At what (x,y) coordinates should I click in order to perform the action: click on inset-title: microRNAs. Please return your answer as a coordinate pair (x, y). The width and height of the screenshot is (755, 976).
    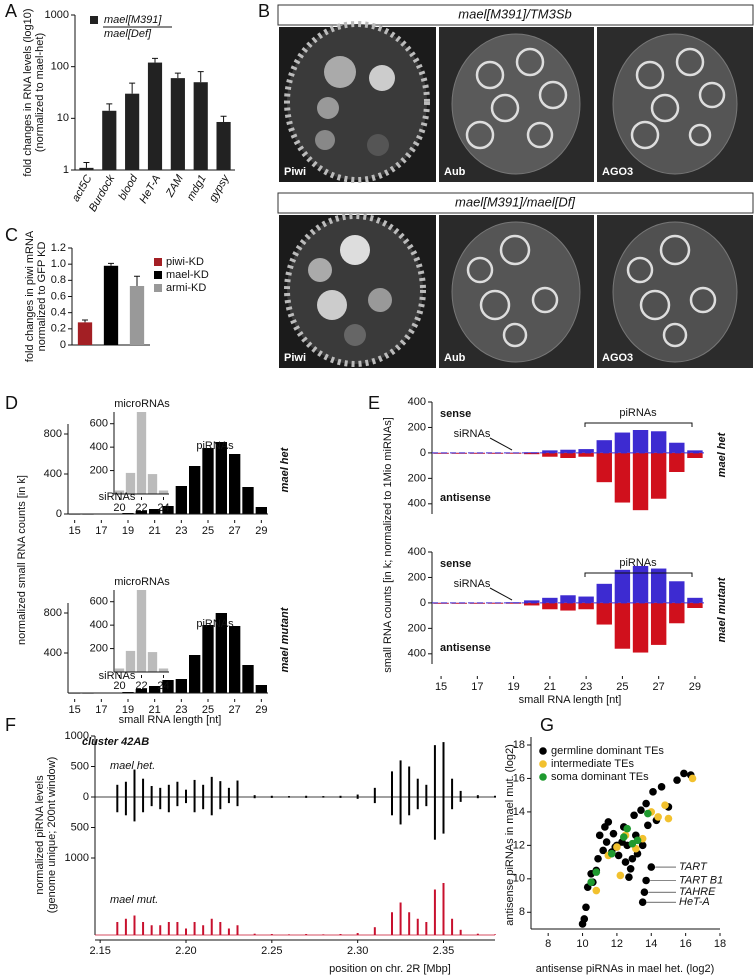
    Looking at the image, I should click on (142, 404).